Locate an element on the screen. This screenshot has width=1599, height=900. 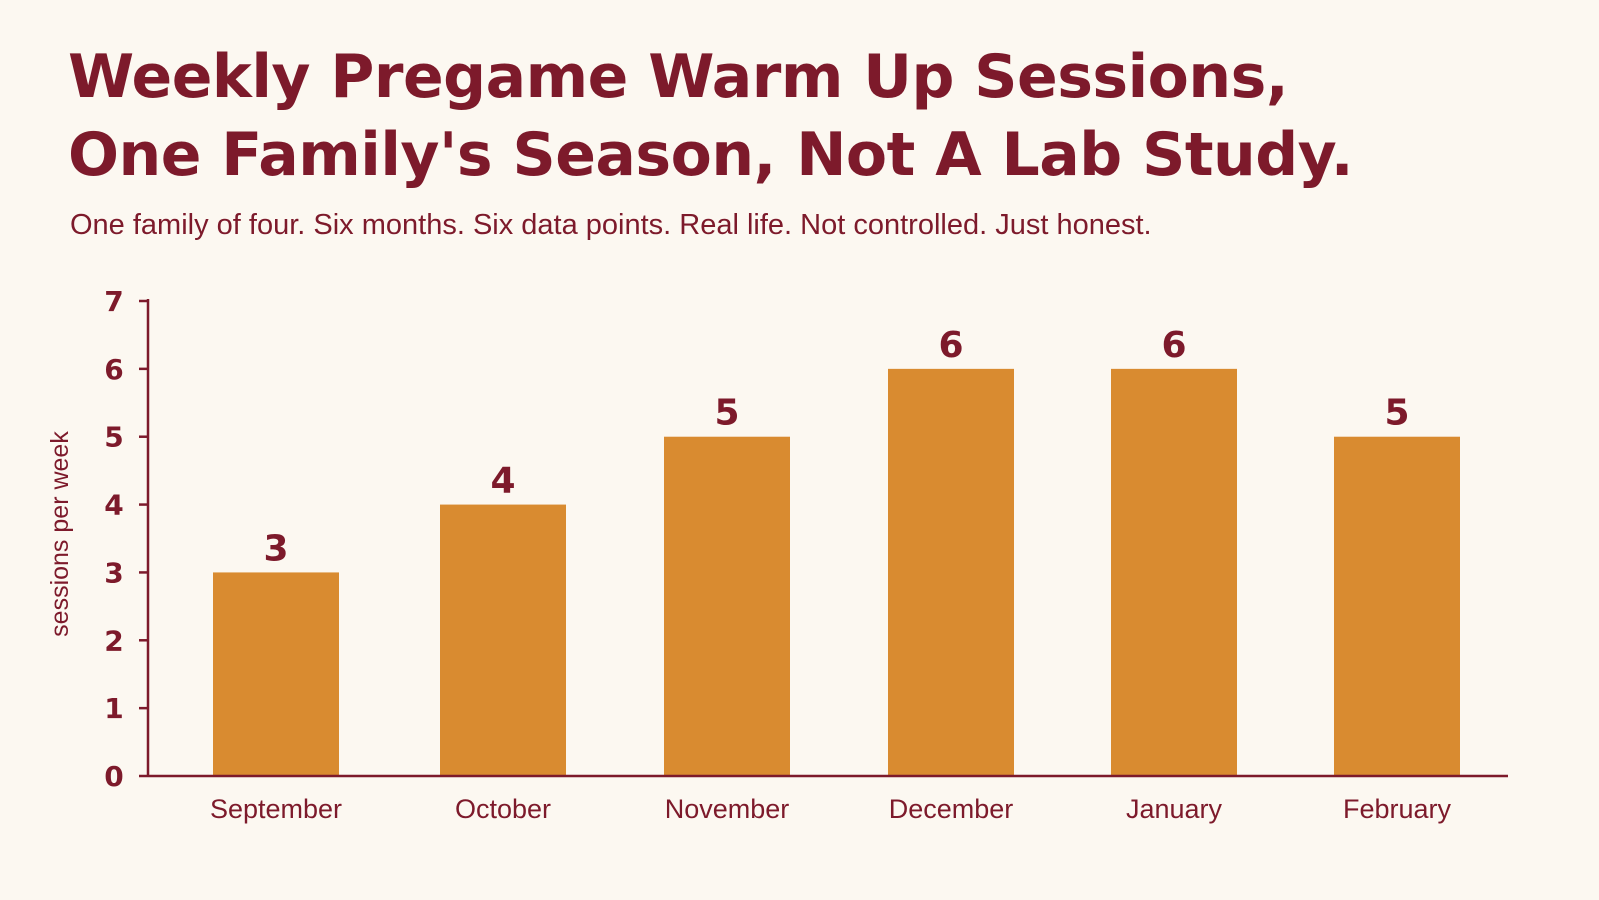
x-tick-label: November is located at coordinates (727, 809).